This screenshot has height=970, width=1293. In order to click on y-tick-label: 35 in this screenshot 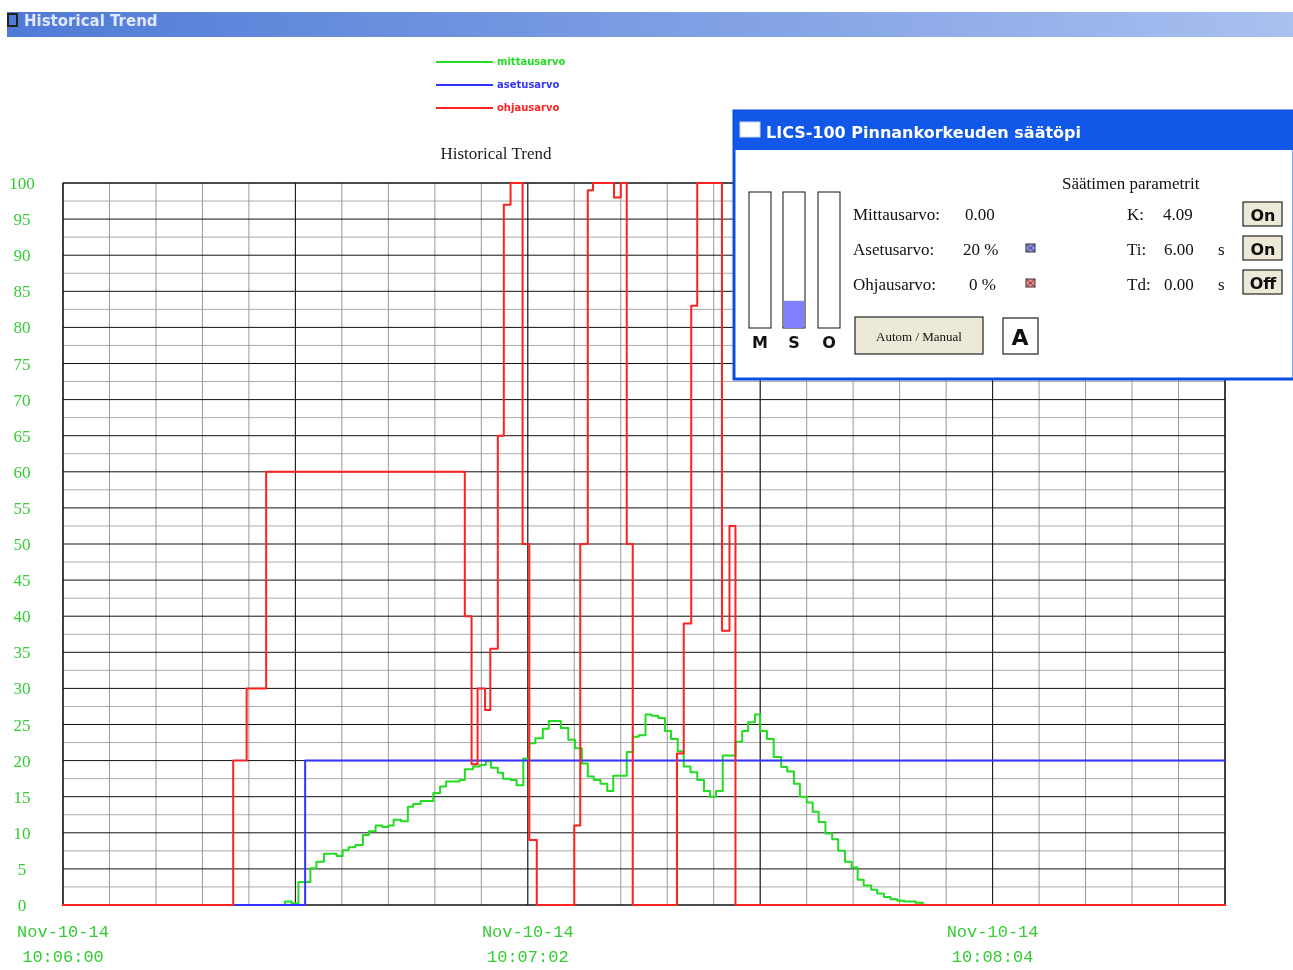, I will do `click(22, 653)`.